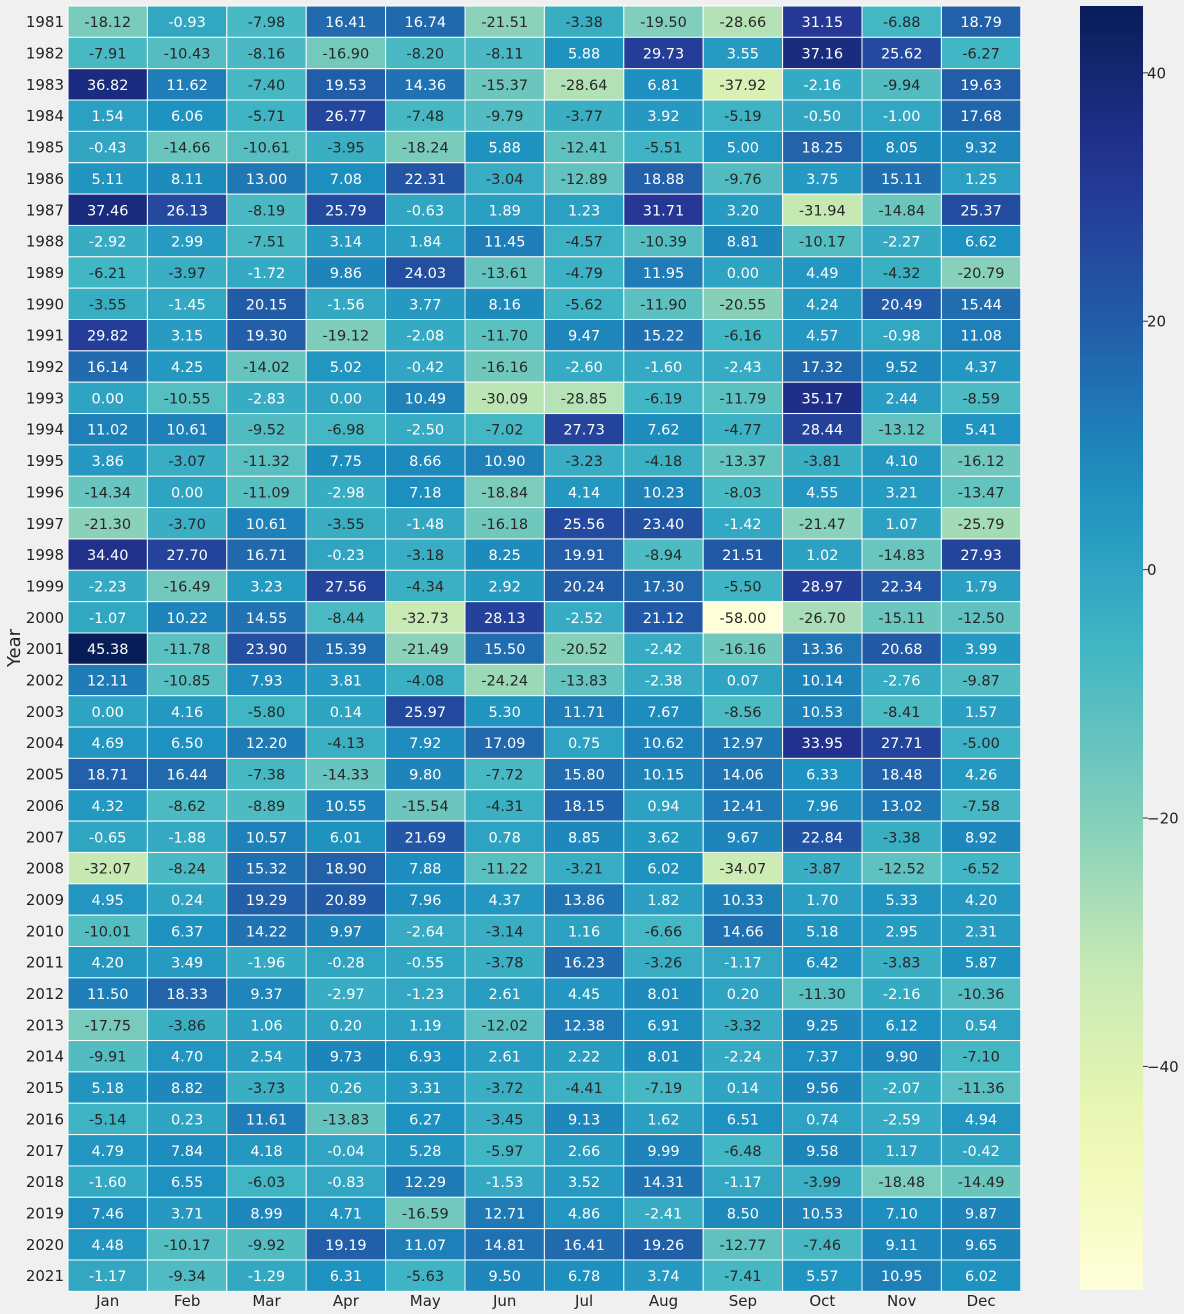 Image resolution: width=1184 pixels, height=1314 pixels. Describe the element at coordinates (743, 901) in the screenshot. I see `cell-value-label: 10.33` at that location.